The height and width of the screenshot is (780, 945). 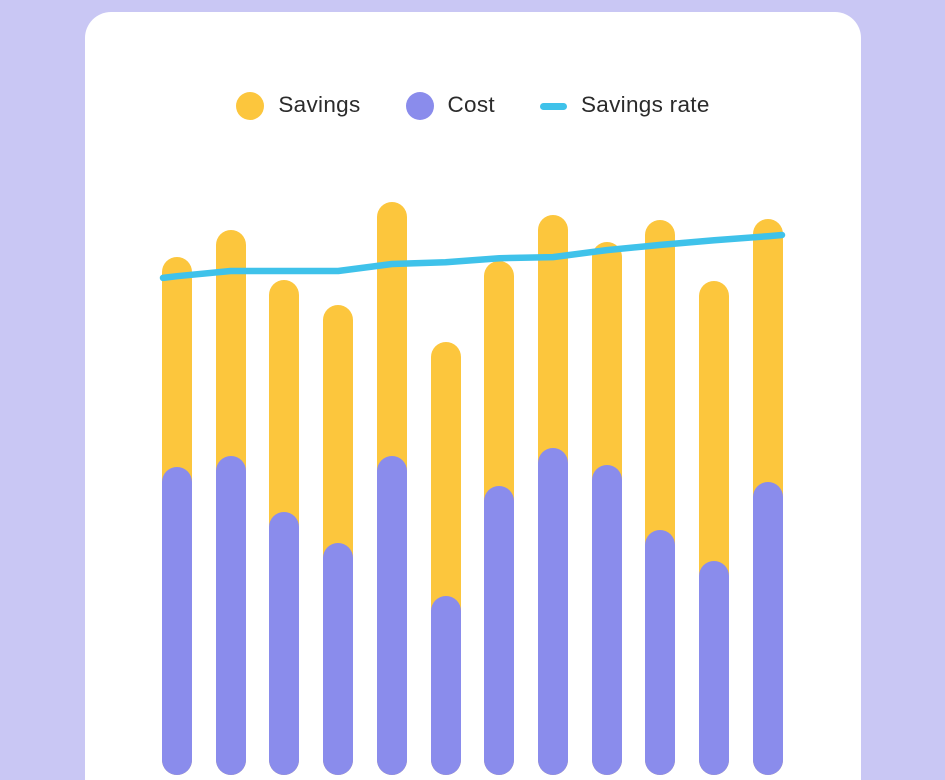 I want to click on legend-label-savings: Savings, so click(x=319, y=104).